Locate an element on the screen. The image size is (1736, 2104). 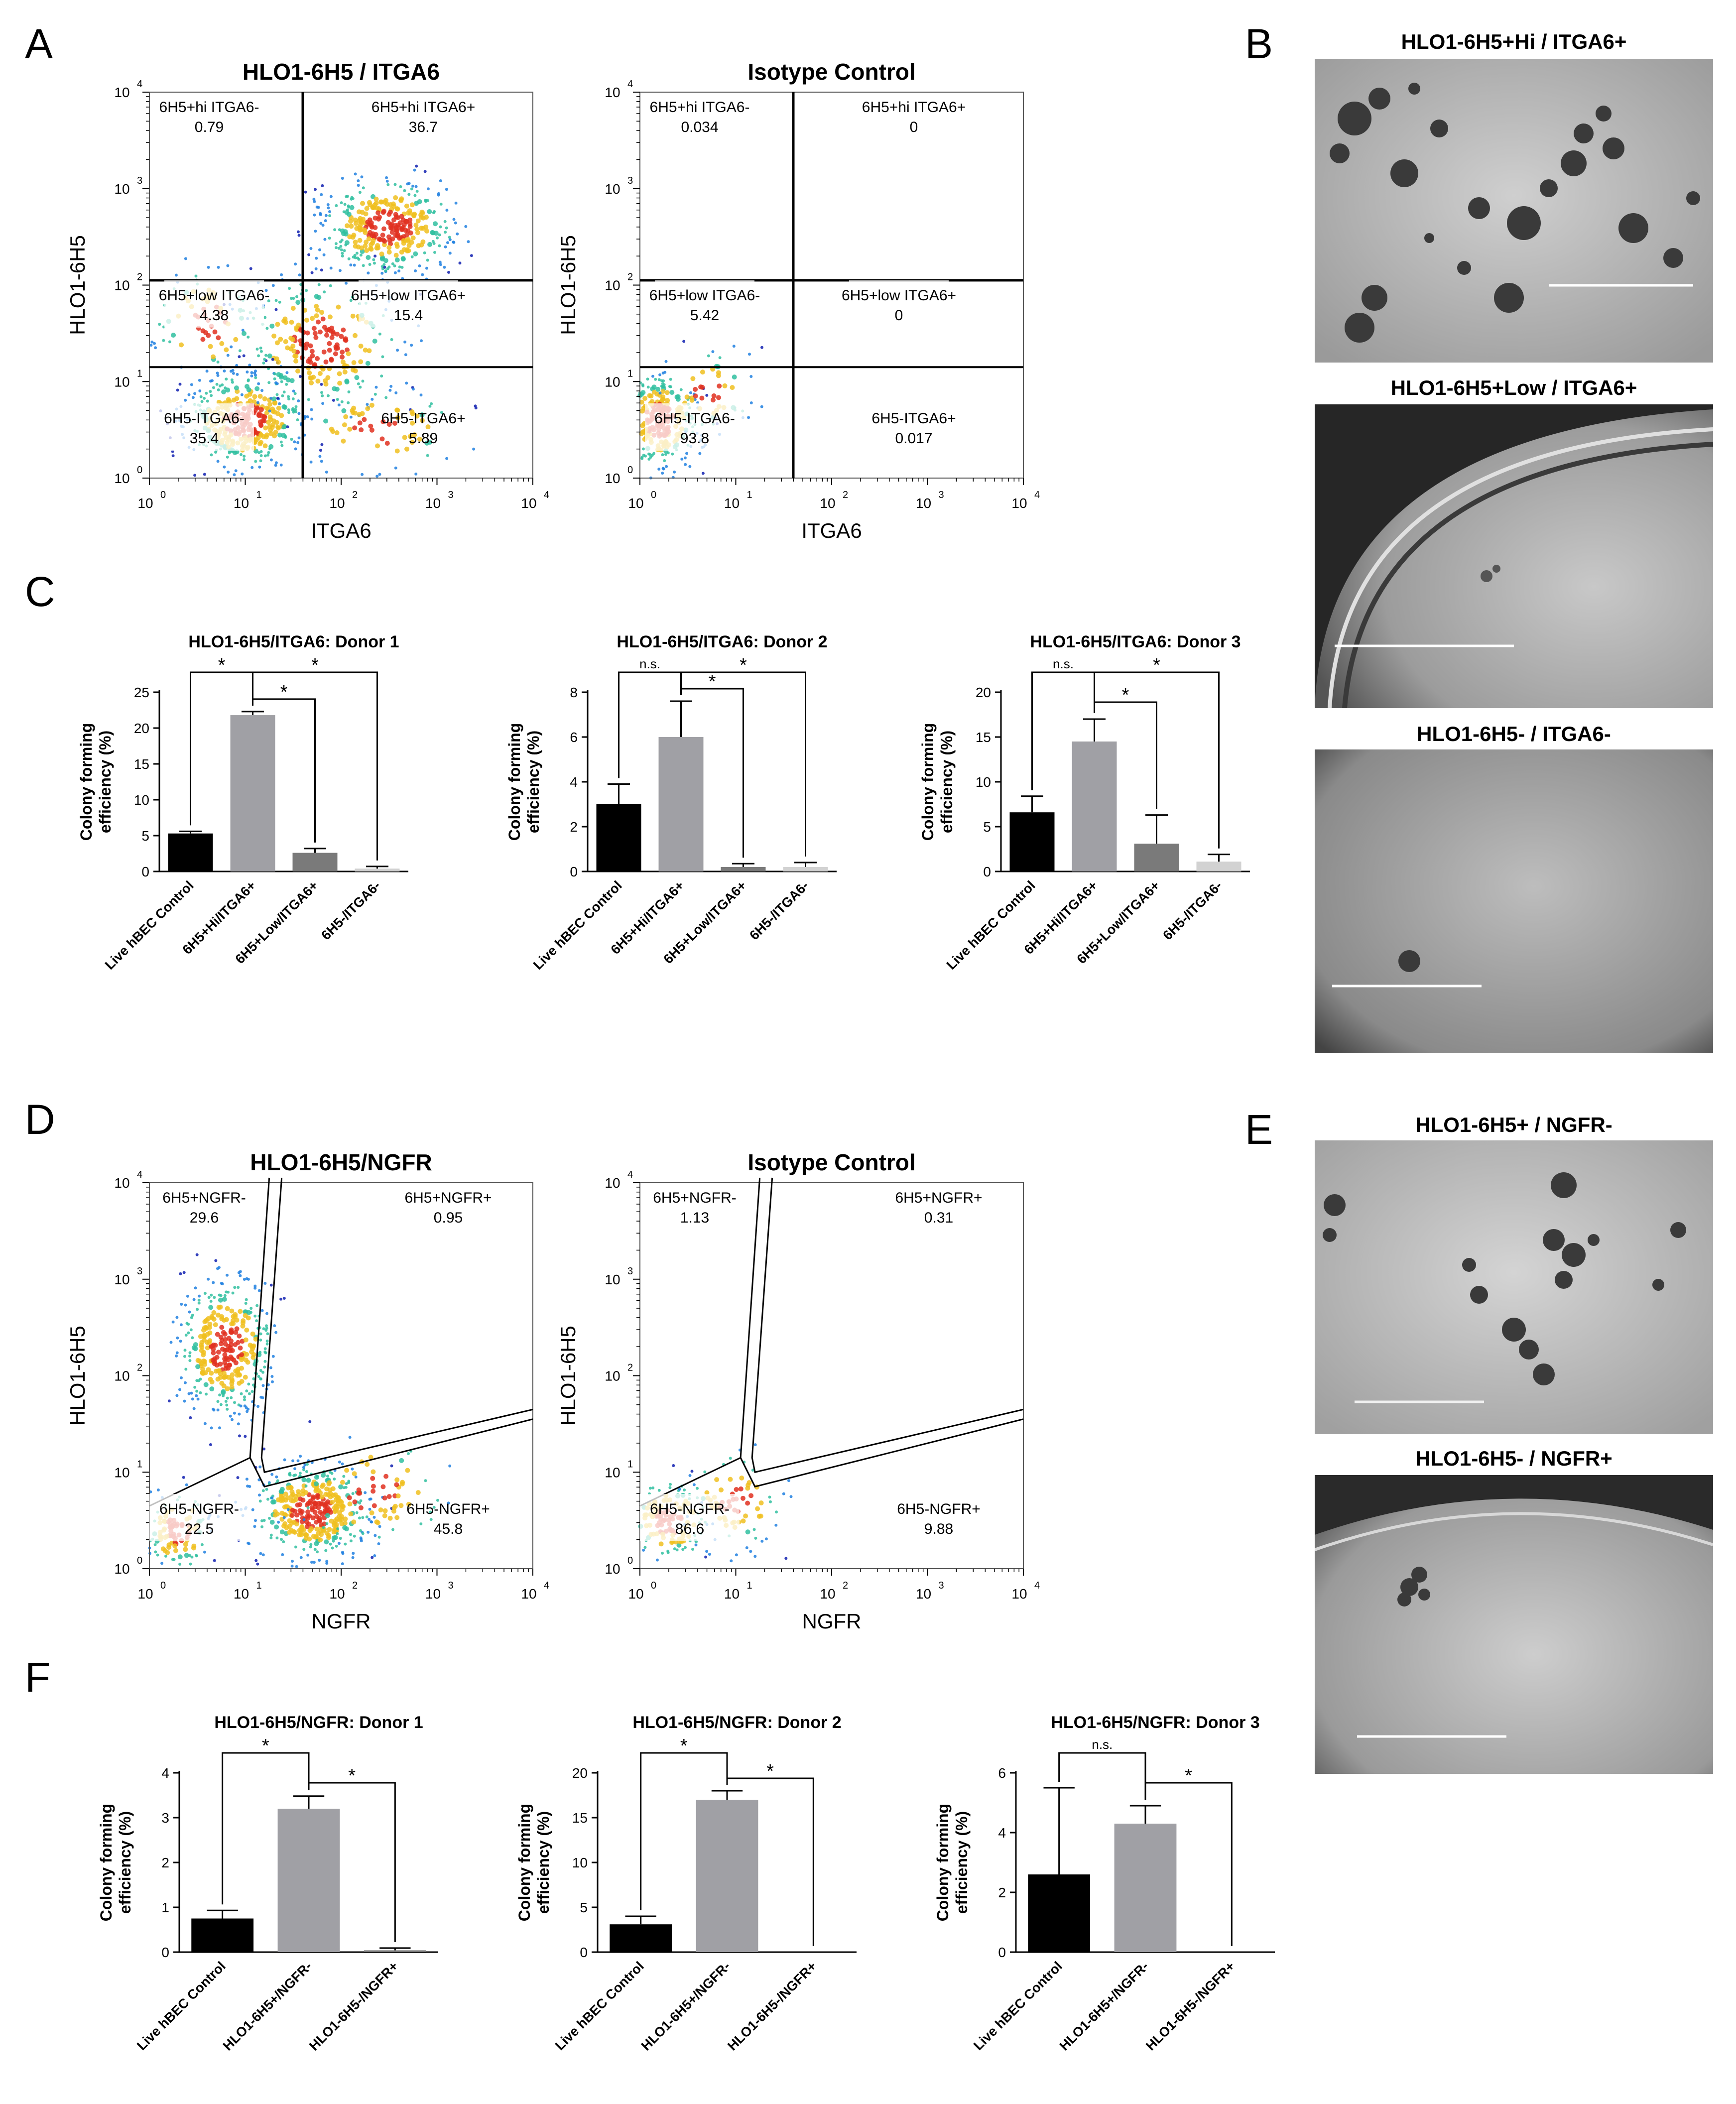
gate-percentage: 36.7 is located at coordinates (423, 127).